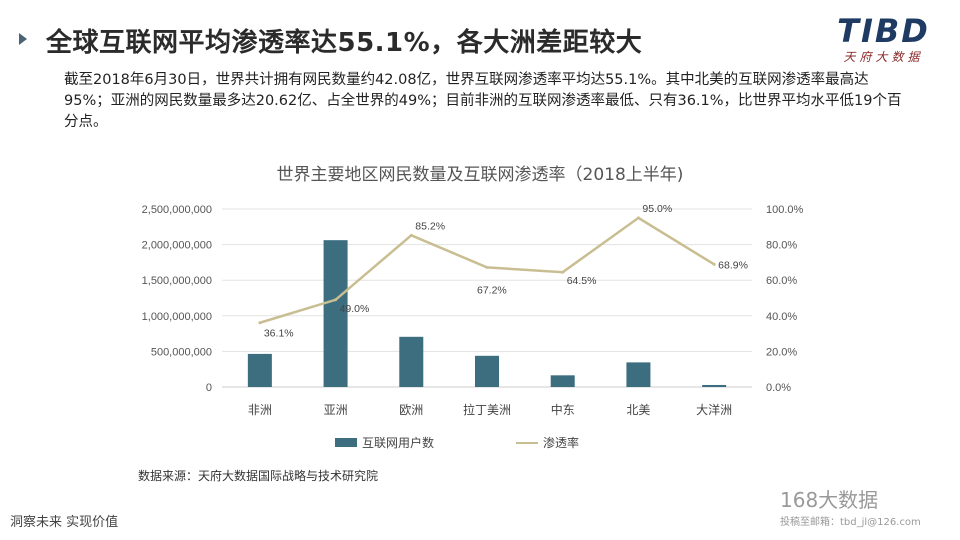 The width and height of the screenshot is (960, 540). Describe the element at coordinates (778, 388) in the screenshot. I see `y-right-tick-label: 0.0%` at that location.